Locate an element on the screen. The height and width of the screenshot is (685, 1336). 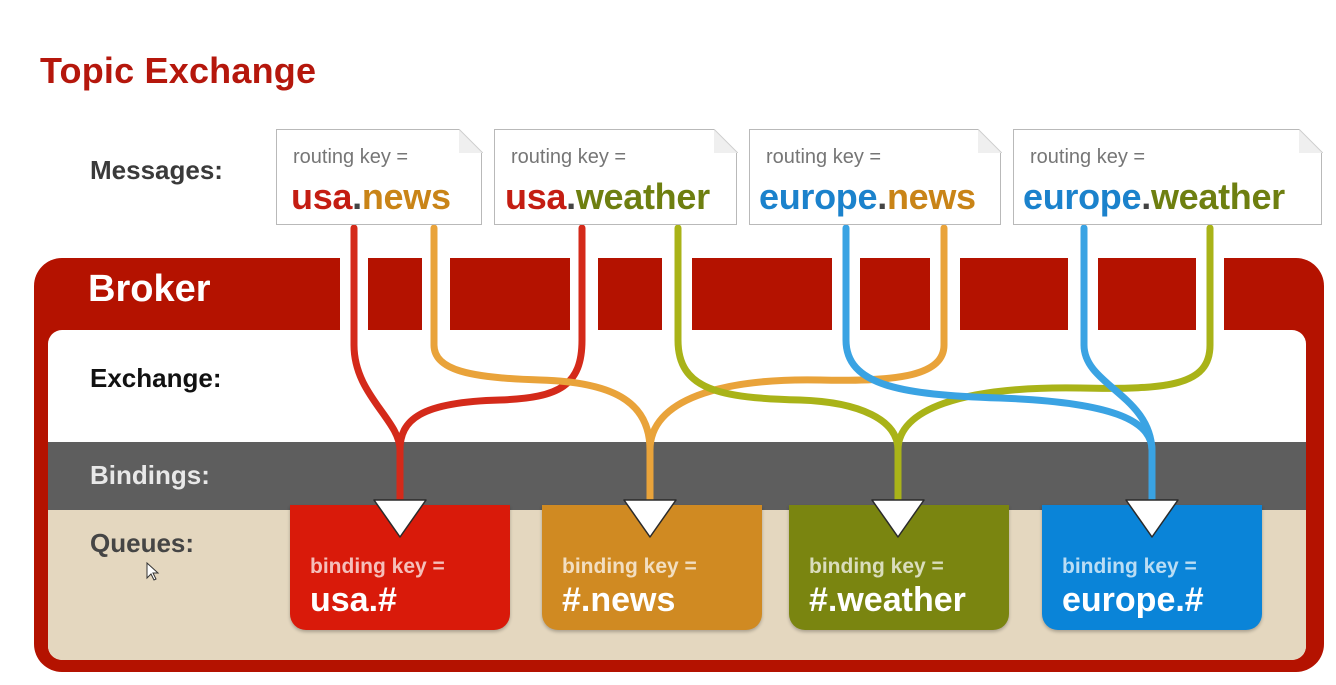
routing-key-value: europe.weather is located at coordinates (1154, 196).